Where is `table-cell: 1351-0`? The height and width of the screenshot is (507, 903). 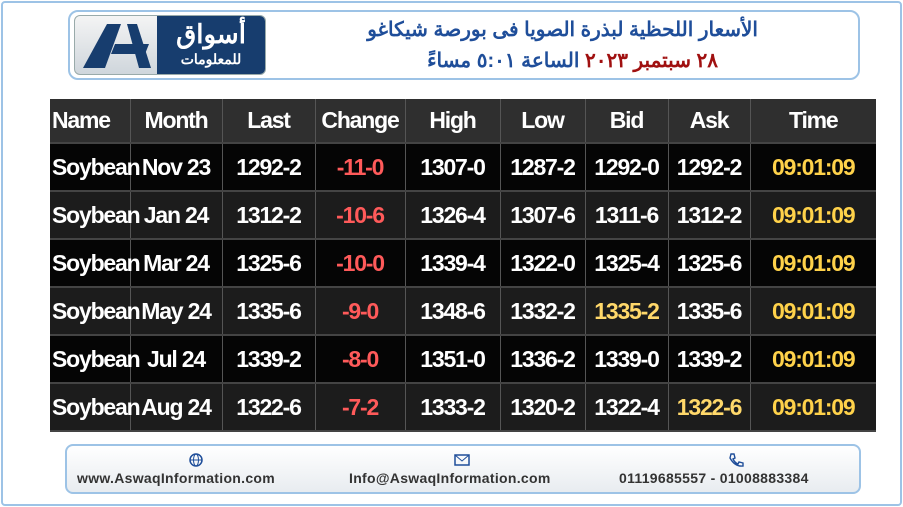
table-cell: 1351-0 is located at coordinates (452, 359).